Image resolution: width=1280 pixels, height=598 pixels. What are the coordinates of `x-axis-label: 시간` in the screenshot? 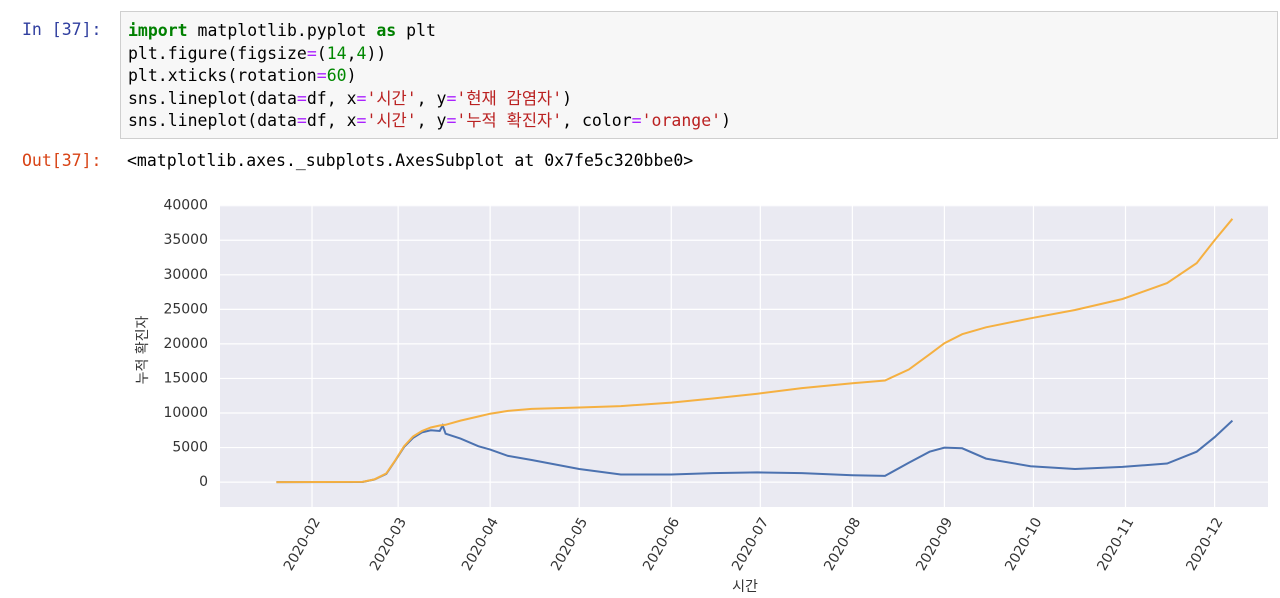 It's located at (745, 587).